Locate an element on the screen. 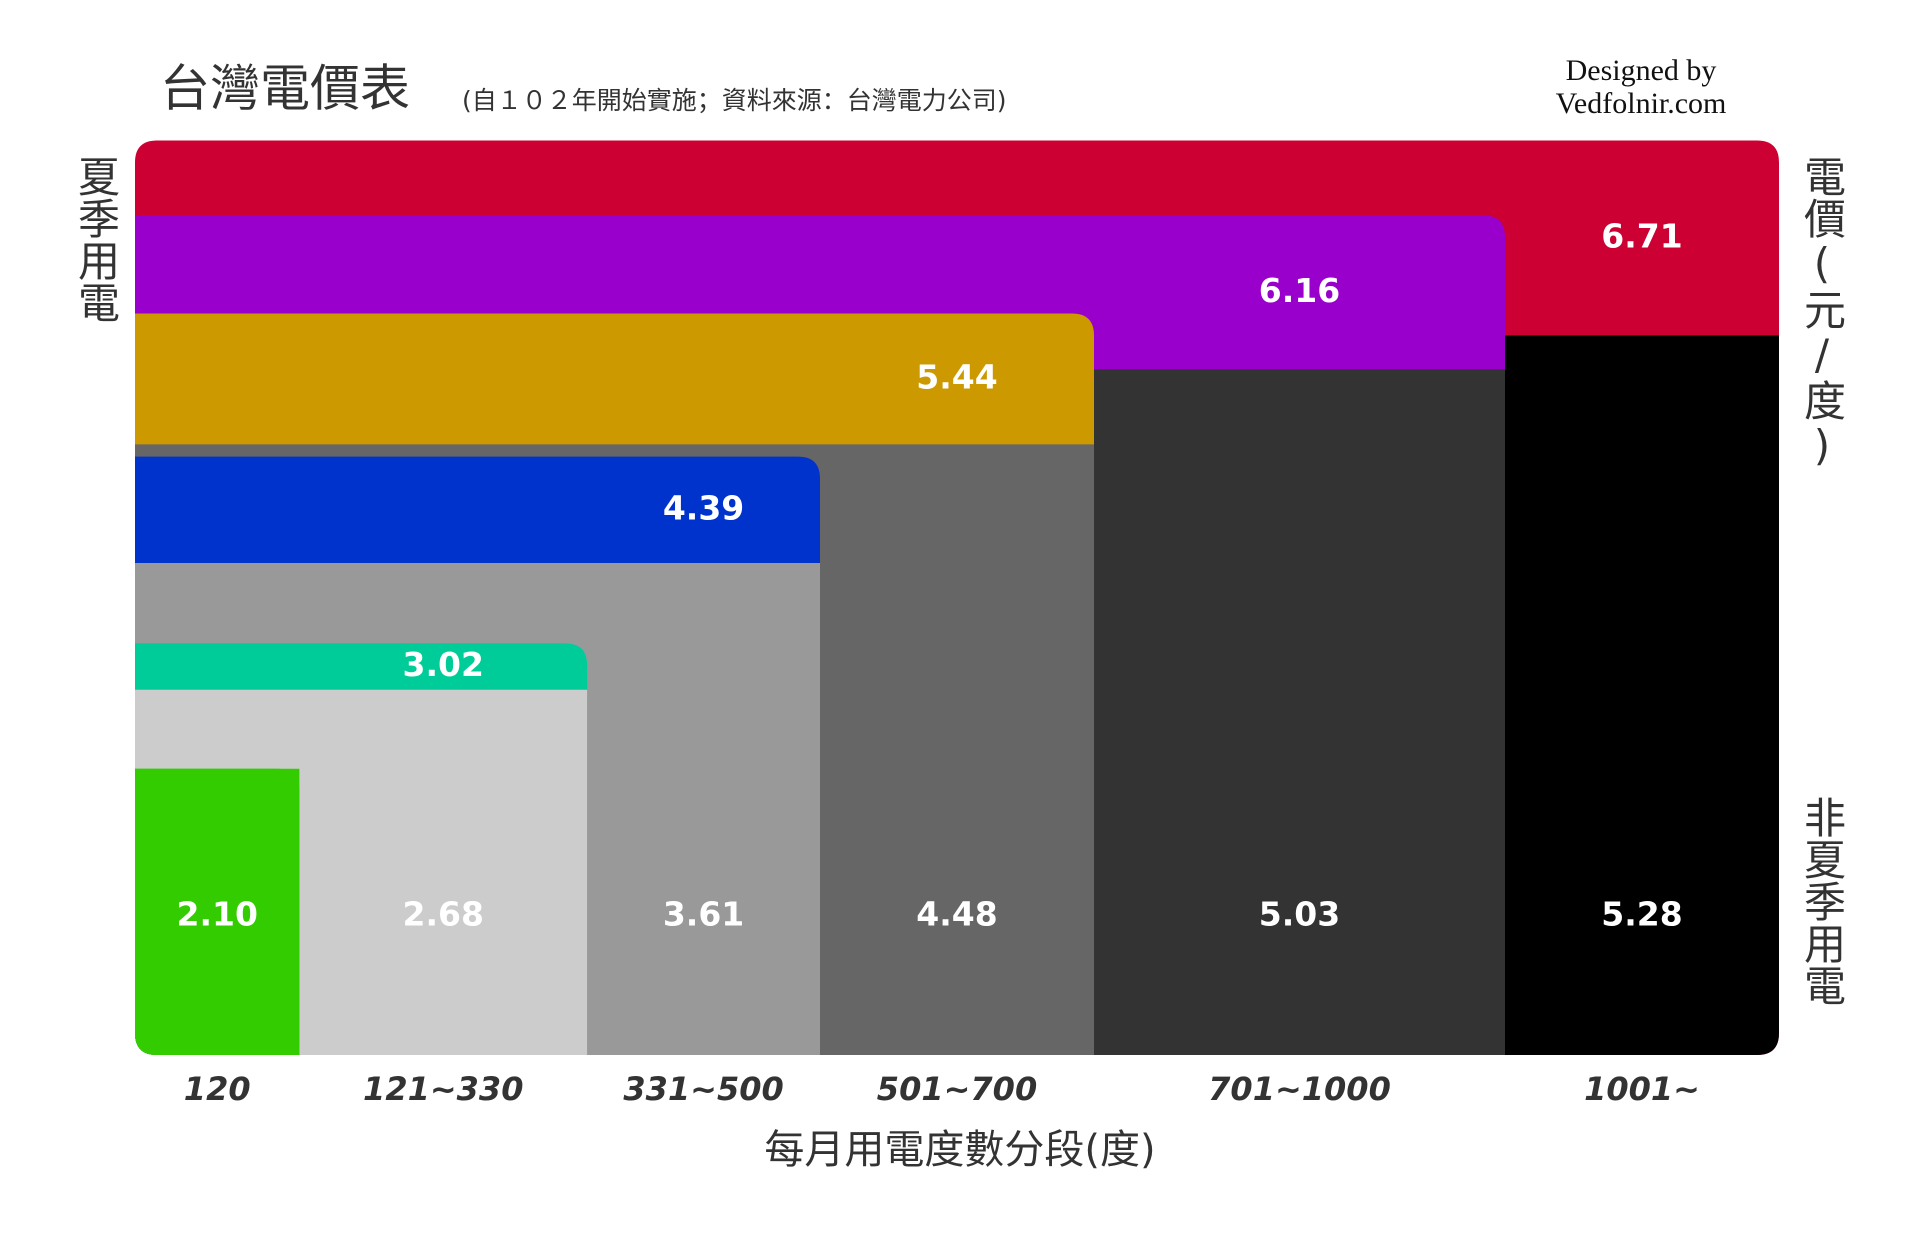  x-tick-label: 501~700 is located at coordinates (957, 1089).